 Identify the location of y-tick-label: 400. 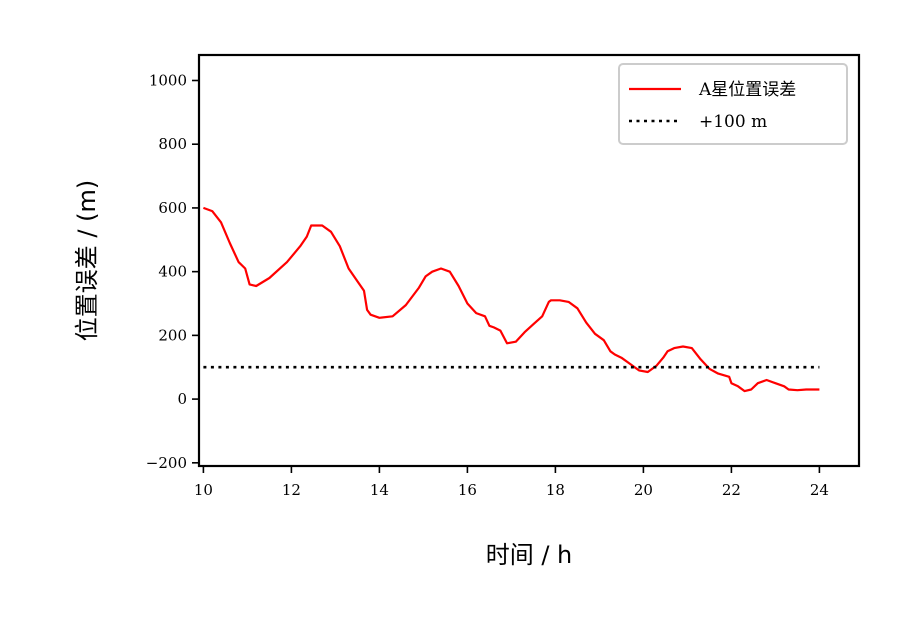
(172, 272).